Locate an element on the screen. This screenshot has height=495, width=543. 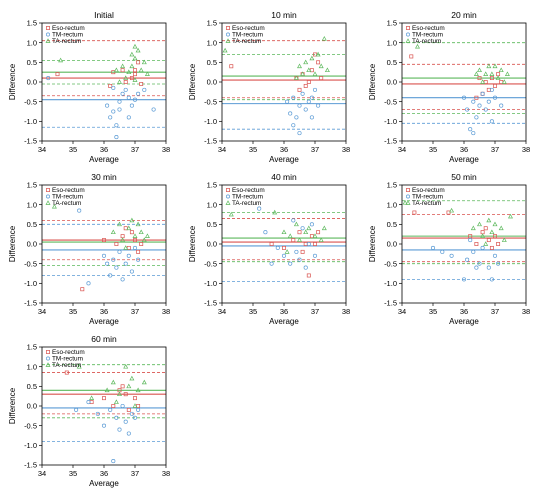
panel-title: Initial is located at coordinates (104, 15).